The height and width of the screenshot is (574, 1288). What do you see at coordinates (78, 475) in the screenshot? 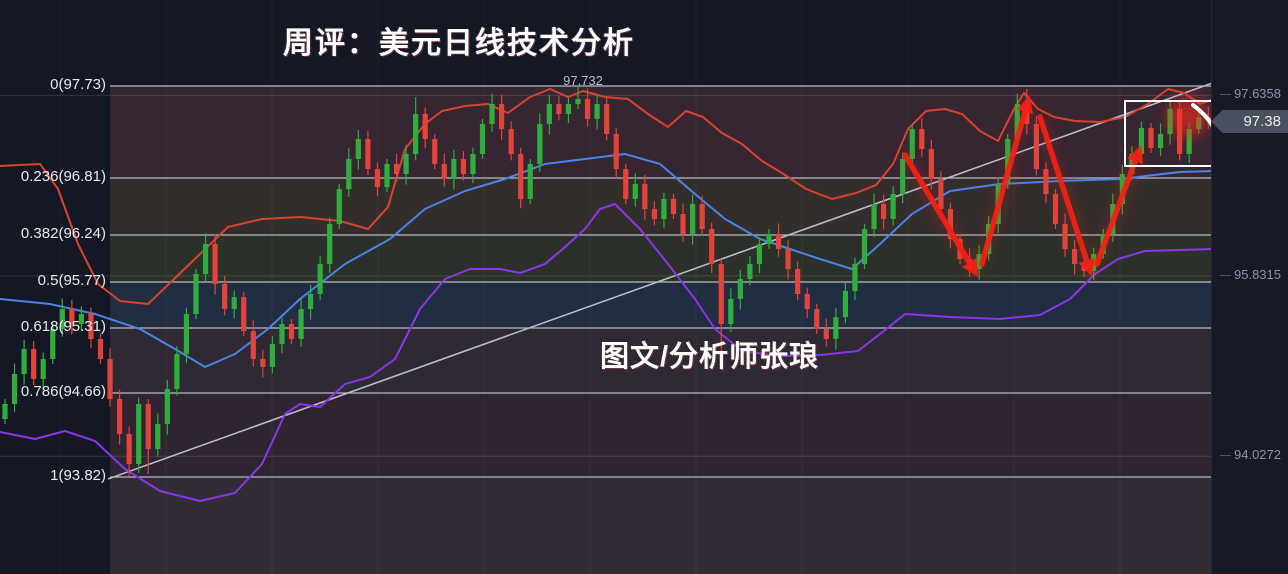
I see `fib-label-6: 1(93.82)` at bounding box center [78, 475].